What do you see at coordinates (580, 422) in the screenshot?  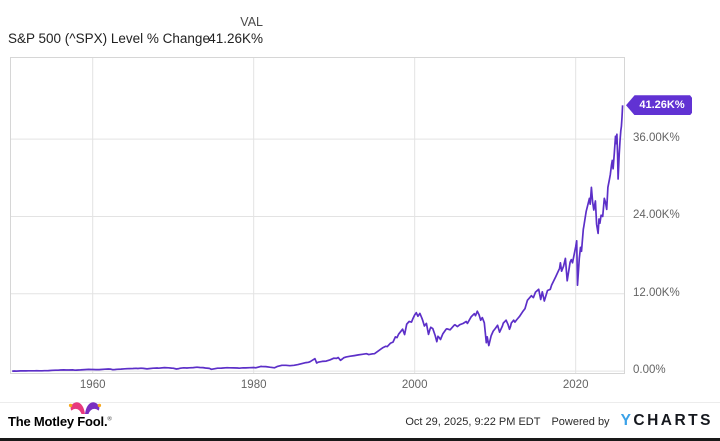 I see `powered-by-label: Powered by` at bounding box center [580, 422].